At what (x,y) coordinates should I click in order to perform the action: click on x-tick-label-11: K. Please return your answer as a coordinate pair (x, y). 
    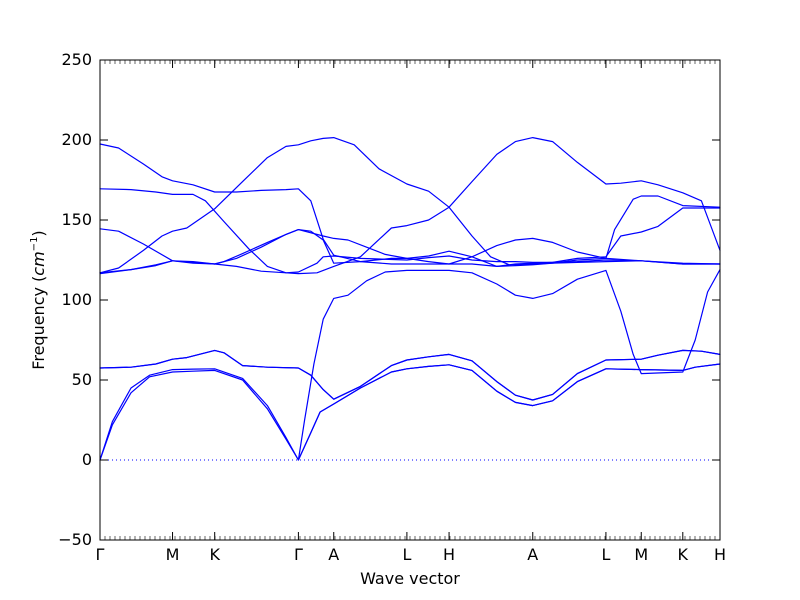
    Looking at the image, I should click on (683, 554).